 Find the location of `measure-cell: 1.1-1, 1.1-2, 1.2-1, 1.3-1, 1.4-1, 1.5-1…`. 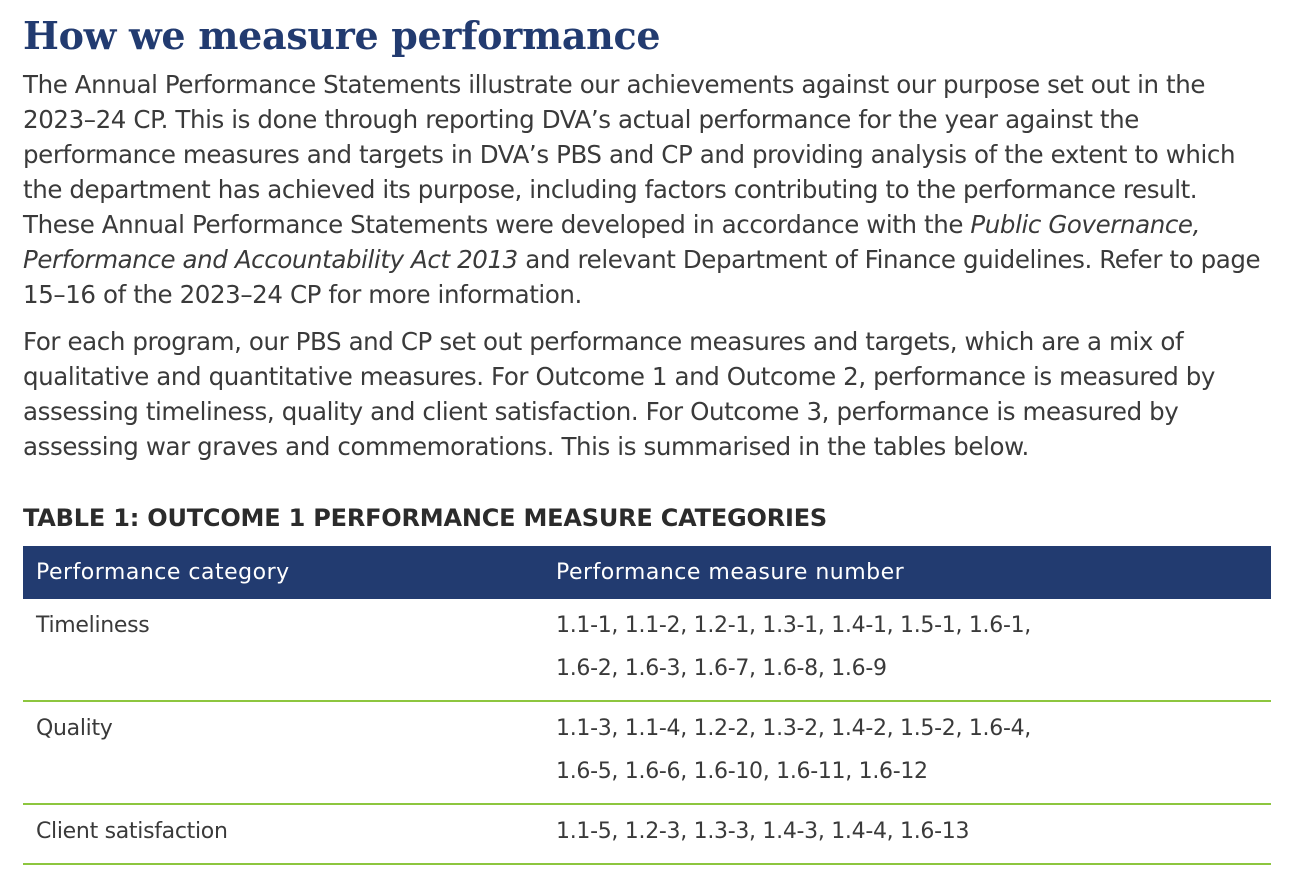

measure-cell: 1.1-1, 1.1-2, 1.2-1, 1.3-1, 1.4-1, 1.5-1… is located at coordinates (907, 650).